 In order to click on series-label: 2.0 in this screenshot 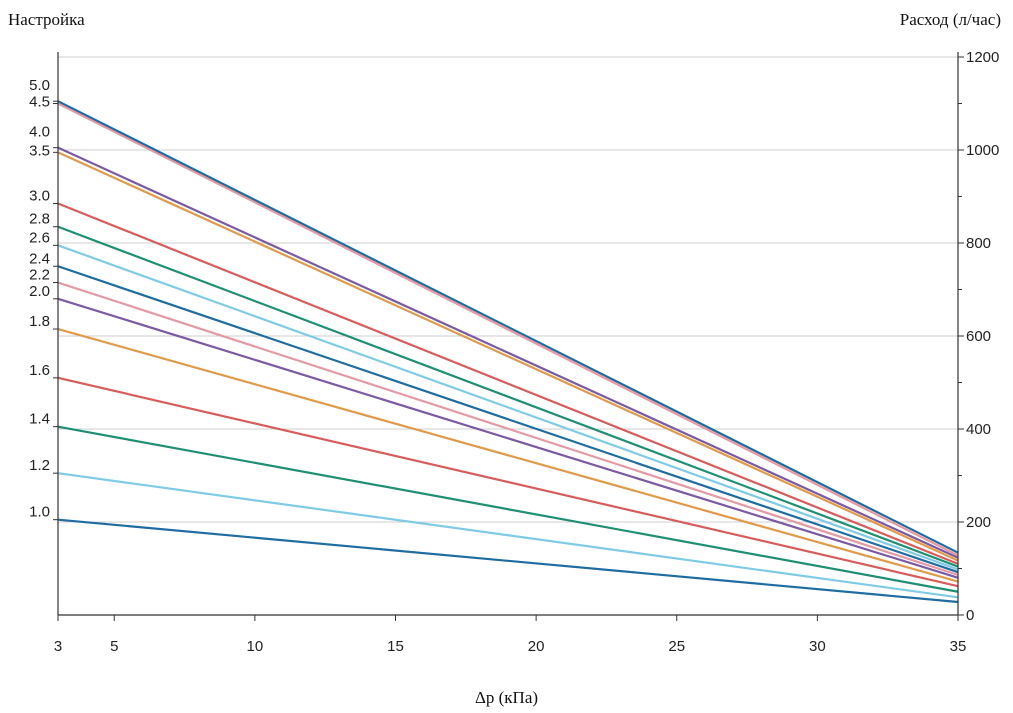, I will do `click(39, 291)`.